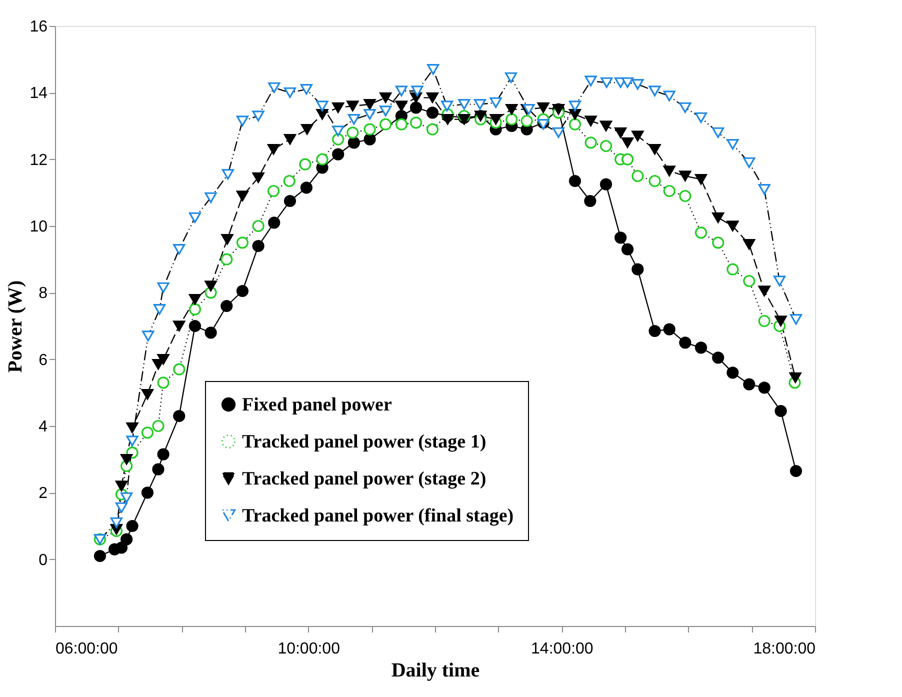  Describe the element at coordinates (39, 227) in the screenshot. I see `y-tick-label: 10` at that location.